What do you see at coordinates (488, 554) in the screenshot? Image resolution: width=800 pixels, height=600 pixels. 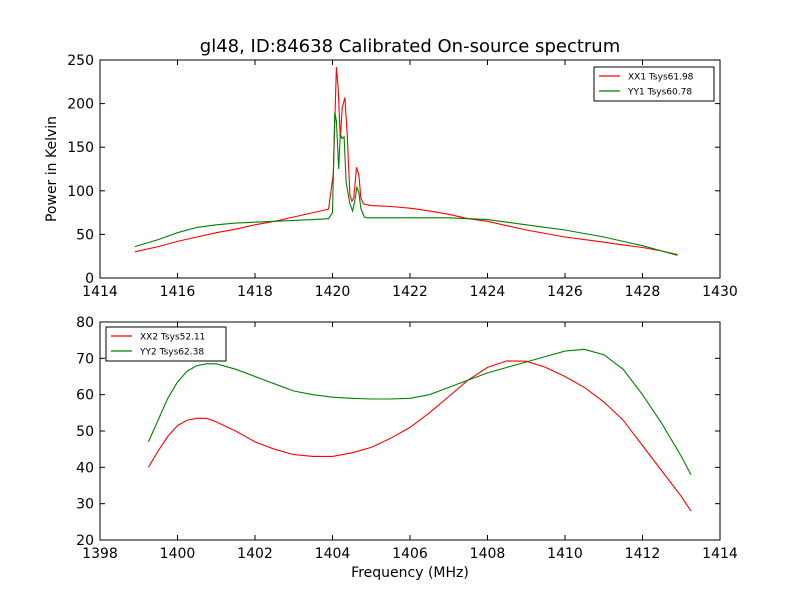 I see `x-tick-label: 1408` at bounding box center [488, 554].